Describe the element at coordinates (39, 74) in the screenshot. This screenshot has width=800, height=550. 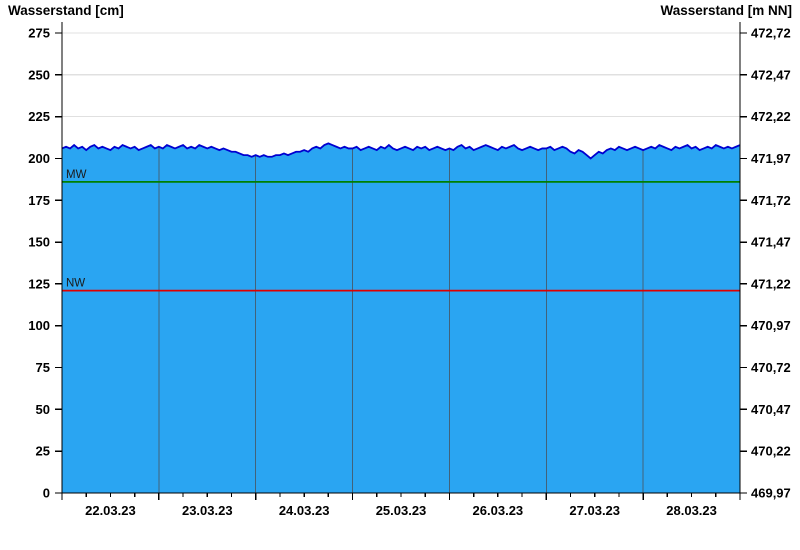
I see `left-tick-label: 250` at that location.